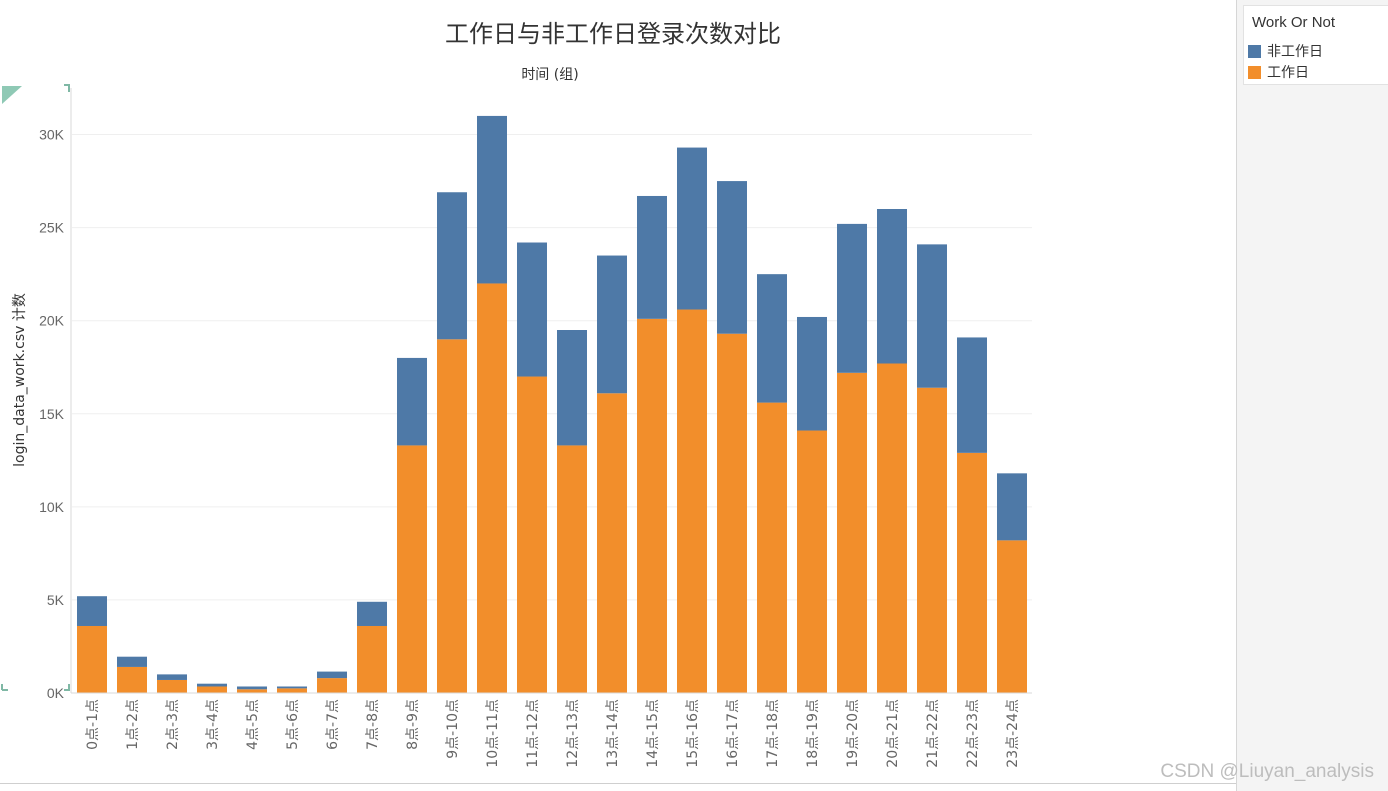 This screenshot has height=791, width=1388. I want to click on y-tick-label: 10K, so click(52, 507).